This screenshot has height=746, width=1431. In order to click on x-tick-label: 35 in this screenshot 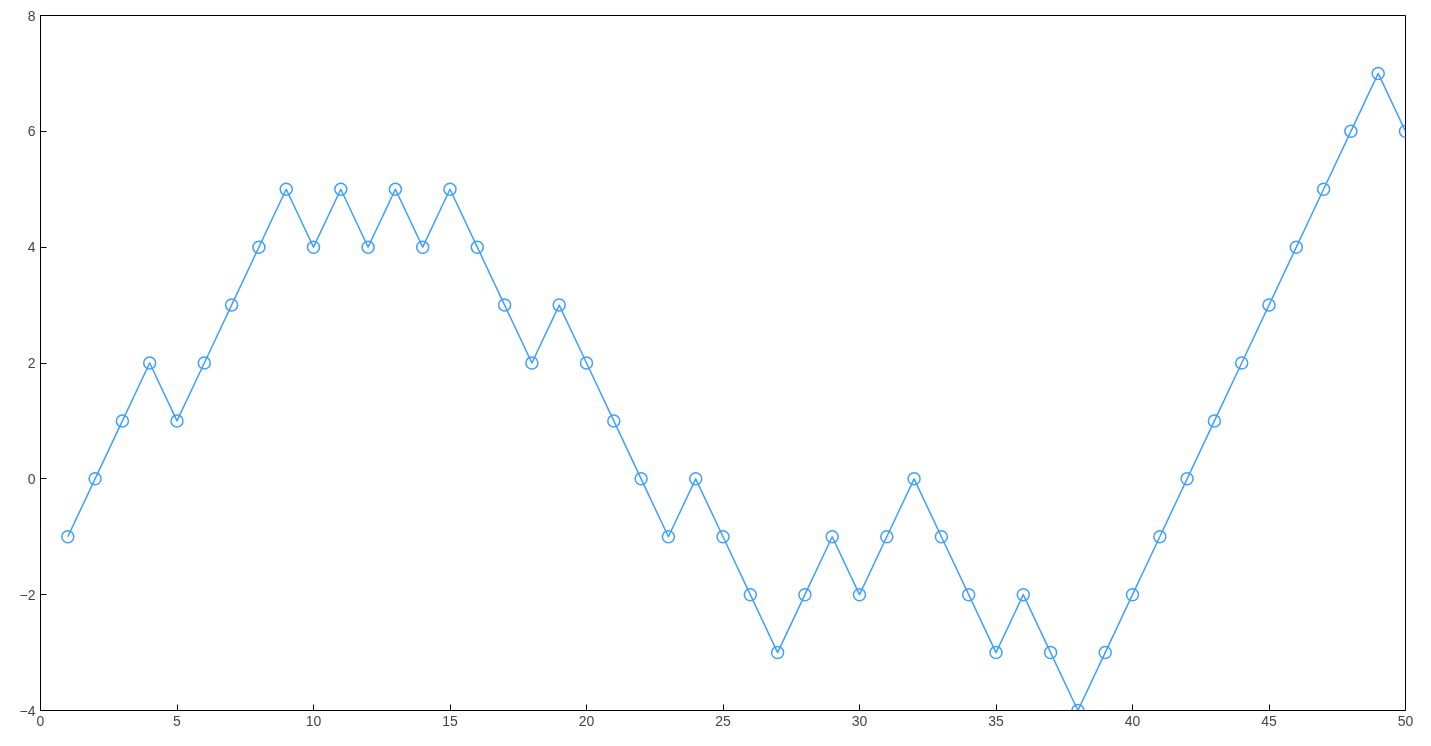, I will do `click(996, 720)`.